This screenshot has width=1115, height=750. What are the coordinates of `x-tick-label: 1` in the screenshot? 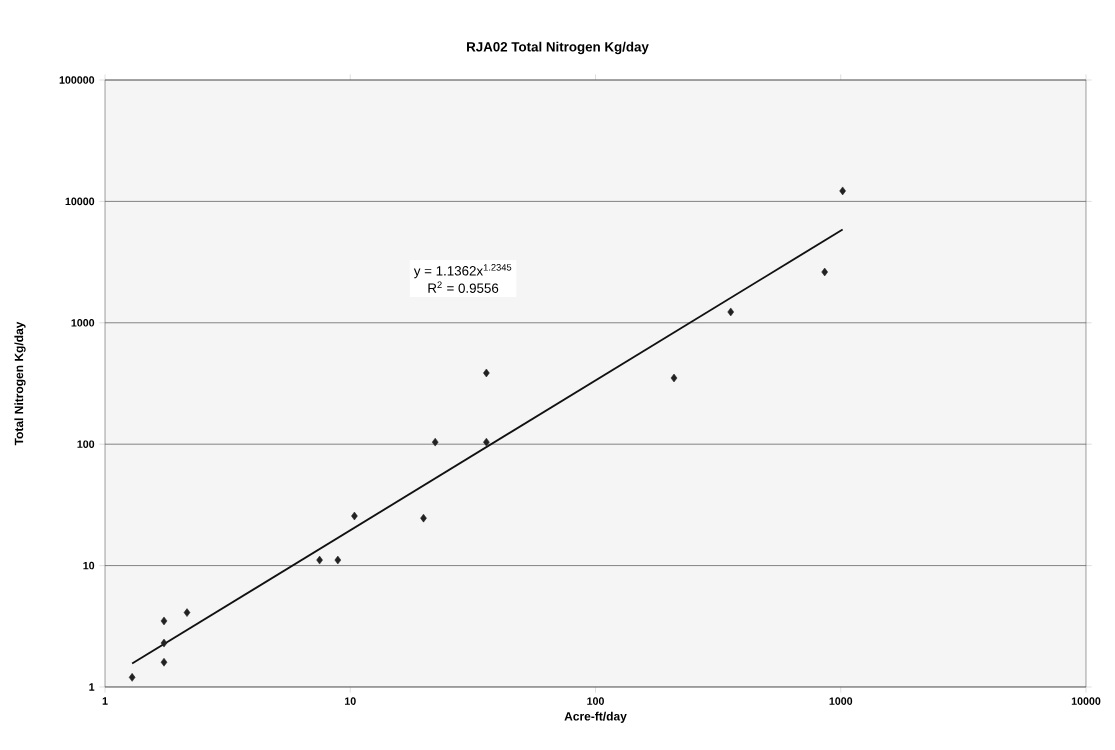 It's located at (105, 701).